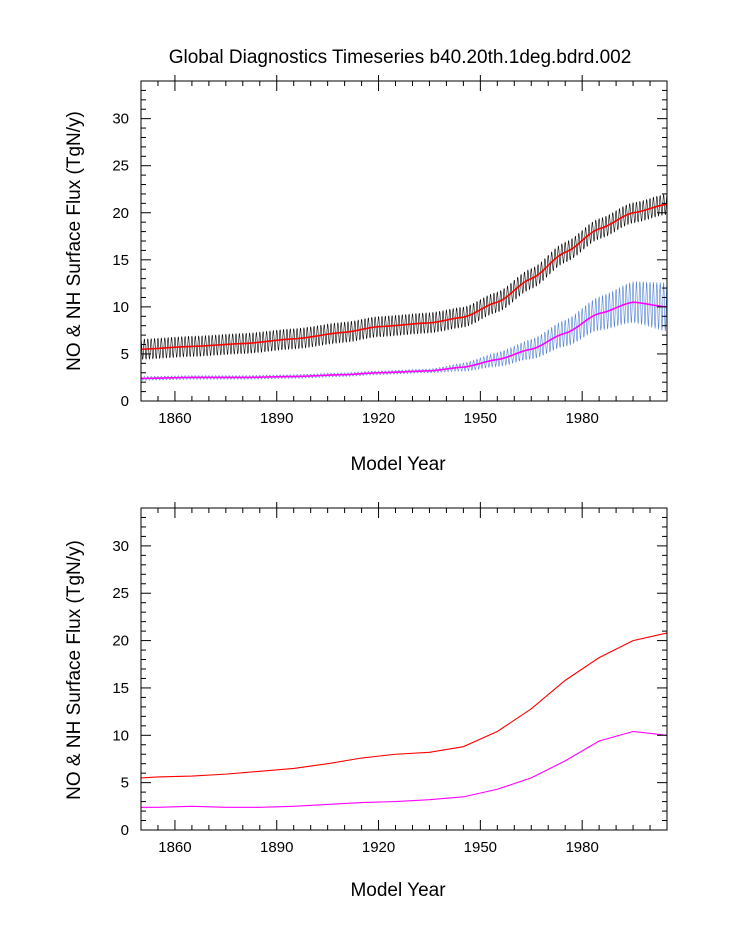  I want to click on top-y-tick-label: 15, so click(120, 260).